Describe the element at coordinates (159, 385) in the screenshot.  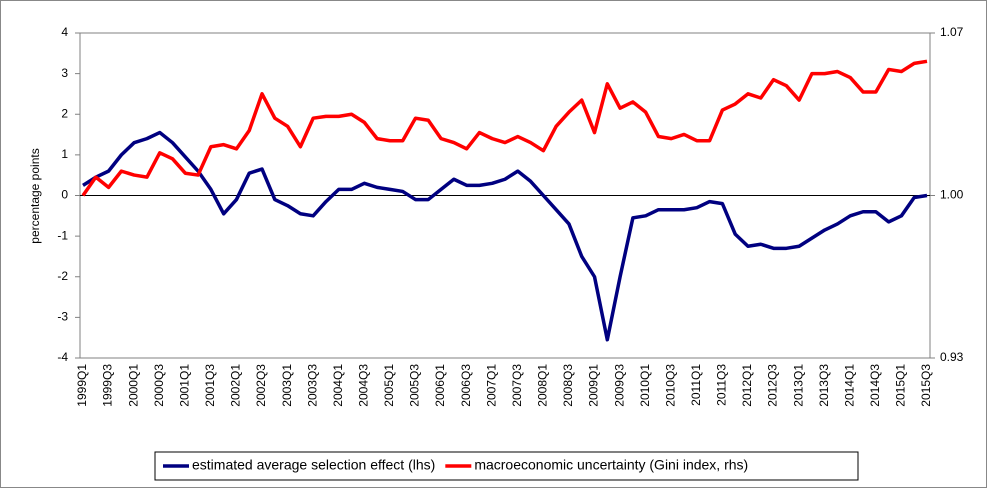
I see `x-tick-label: 2000Q3` at that location.